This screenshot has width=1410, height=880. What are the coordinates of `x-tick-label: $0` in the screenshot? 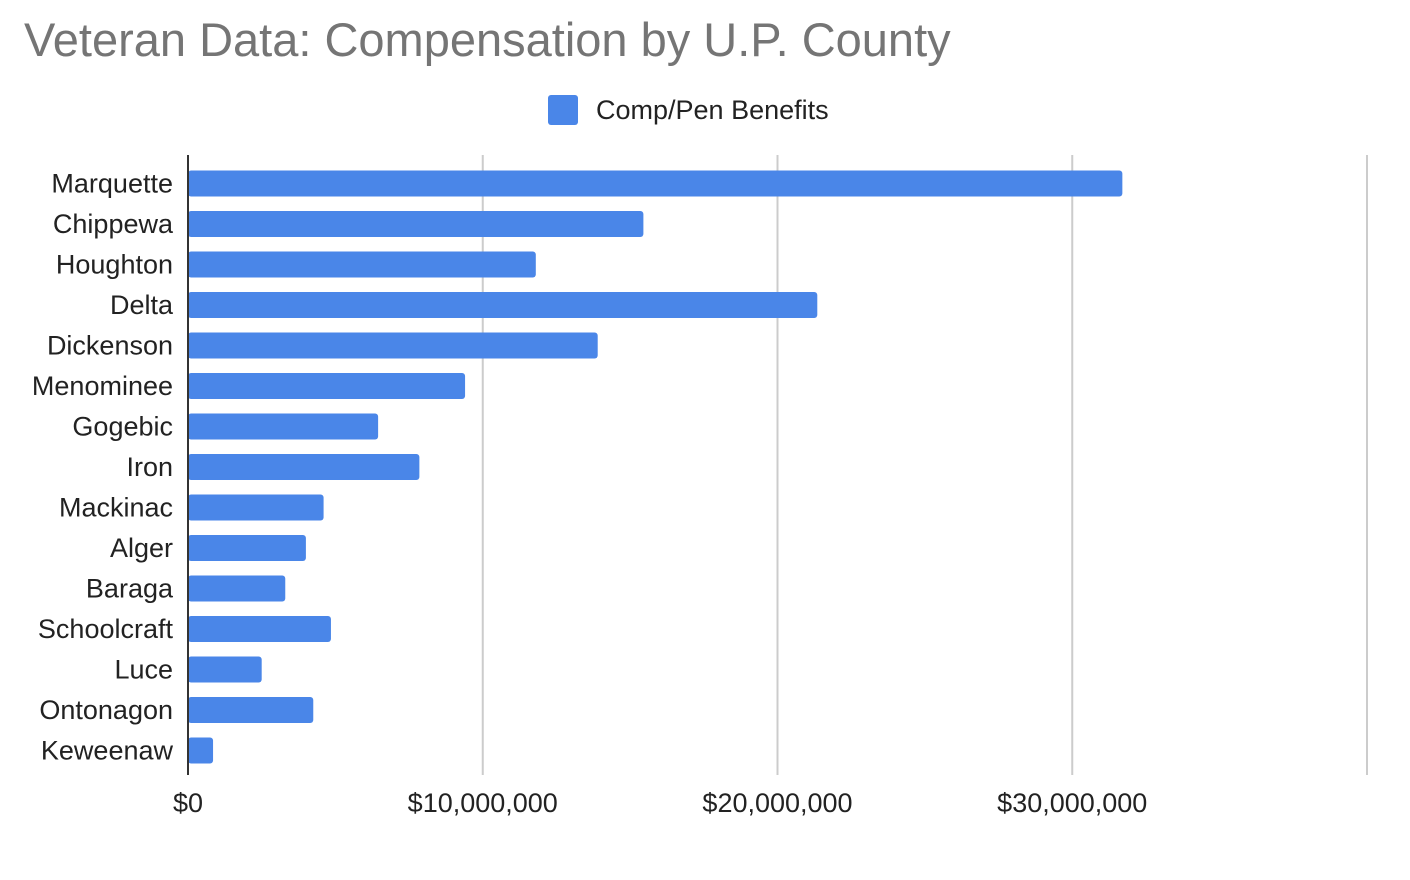 It's located at (188, 803).